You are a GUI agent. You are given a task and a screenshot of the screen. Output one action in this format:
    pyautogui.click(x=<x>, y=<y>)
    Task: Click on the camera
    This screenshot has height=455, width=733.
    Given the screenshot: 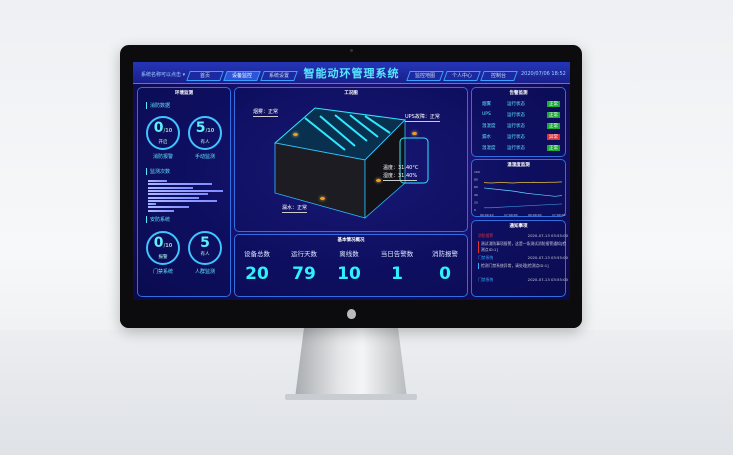 What is the action you would take?
    pyautogui.click(x=351, y=50)
    